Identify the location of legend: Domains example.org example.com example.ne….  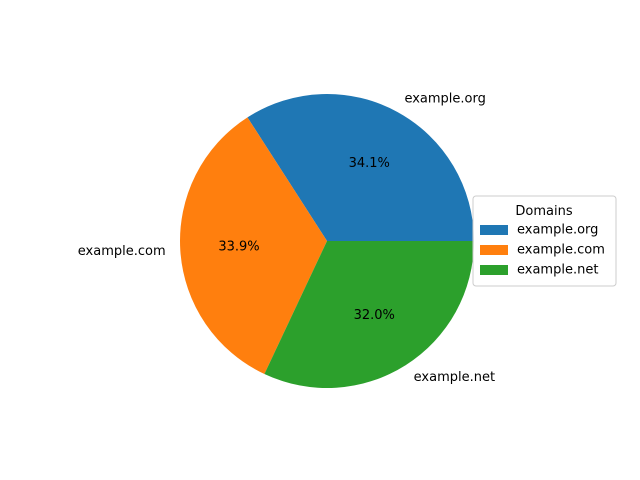
(544, 241).